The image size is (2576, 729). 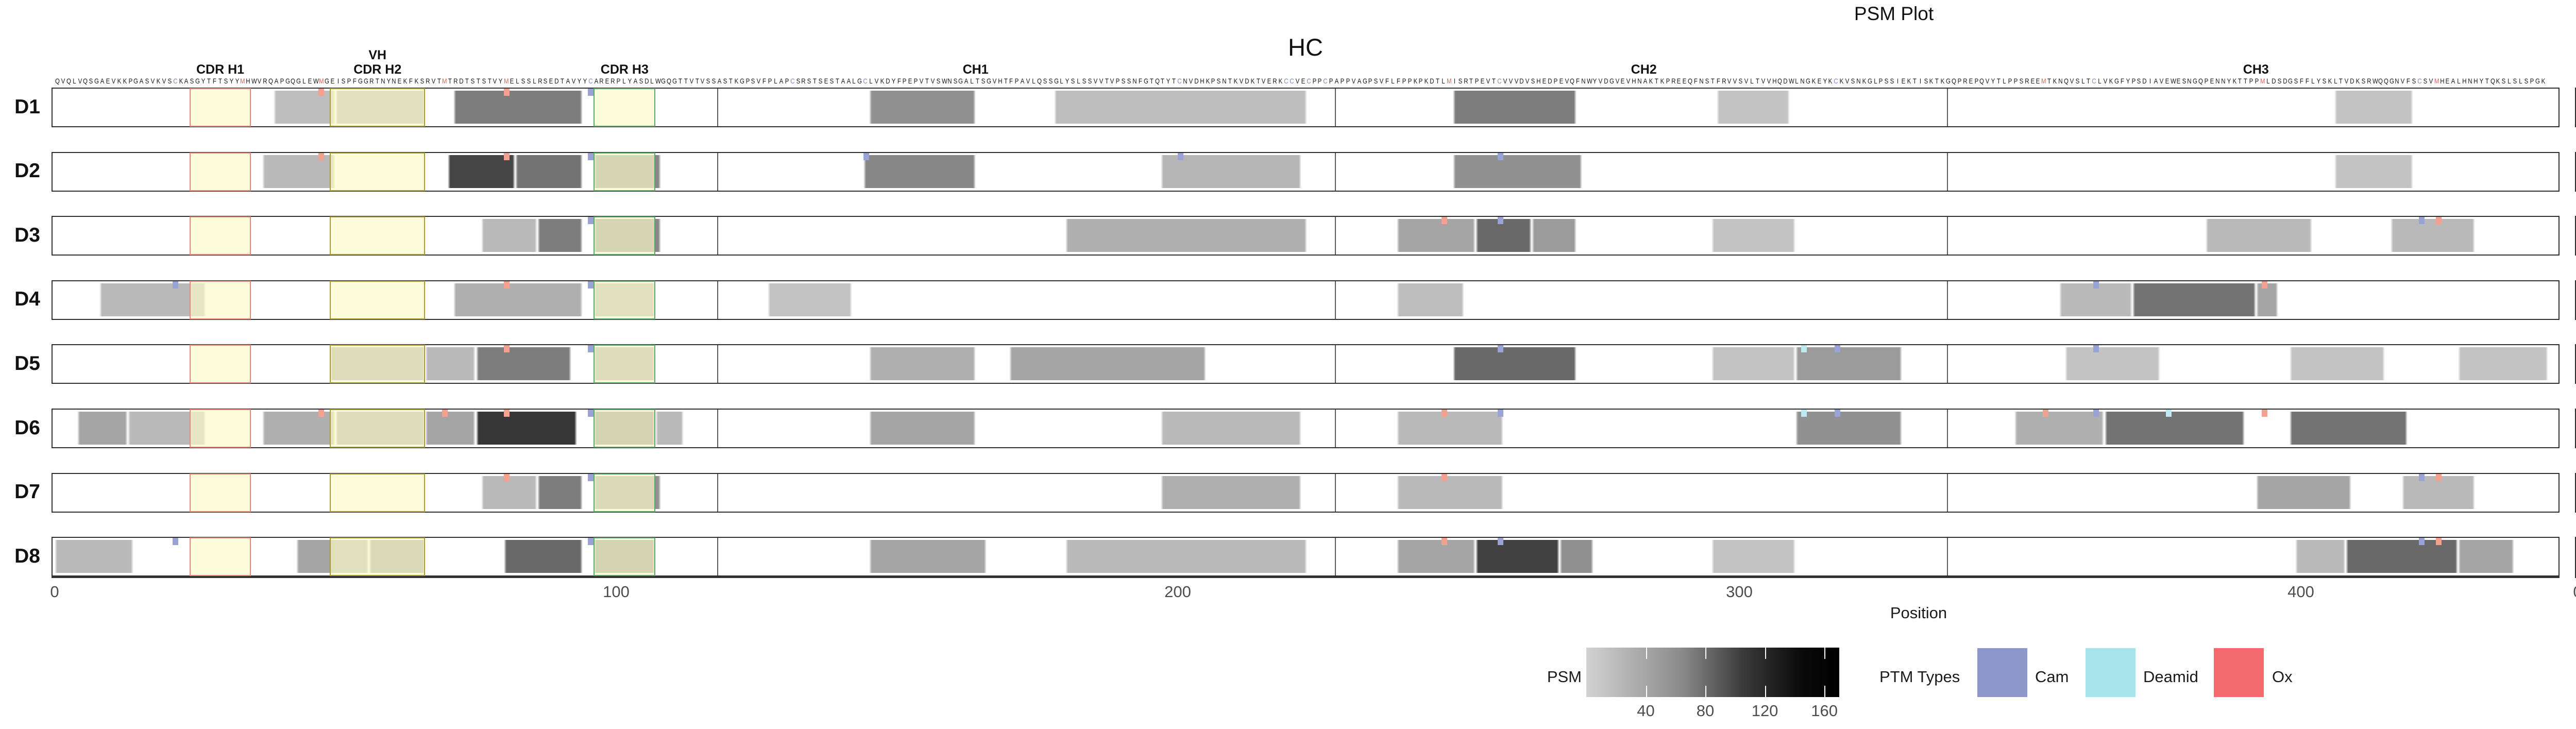 I want to click on cdr-region-cdr-h3, so click(x=625, y=300).